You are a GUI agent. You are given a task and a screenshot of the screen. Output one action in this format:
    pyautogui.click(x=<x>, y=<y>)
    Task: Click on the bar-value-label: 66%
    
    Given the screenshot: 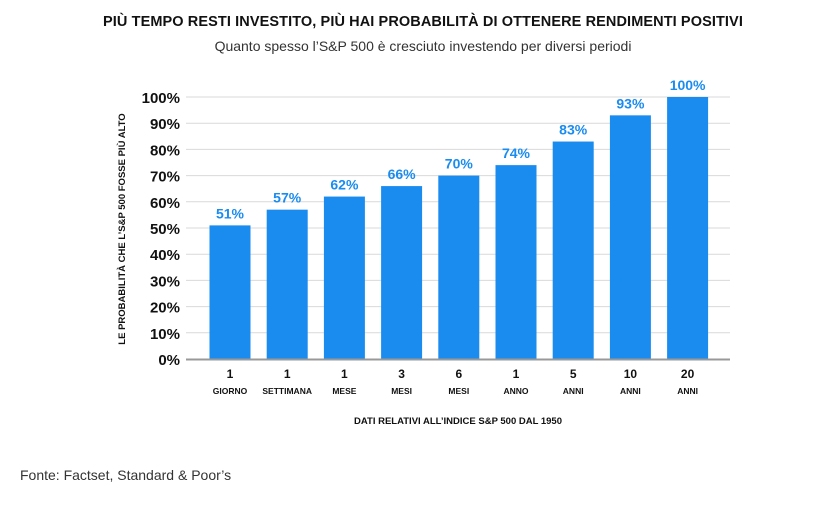 What is the action you would take?
    pyautogui.click(x=402, y=174)
    